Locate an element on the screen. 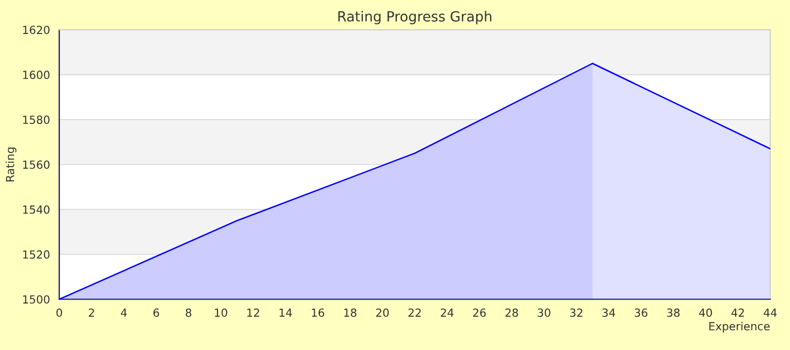 The image size is (790, 350). x-tick-label: 14 is located at coordinates (286, 312).